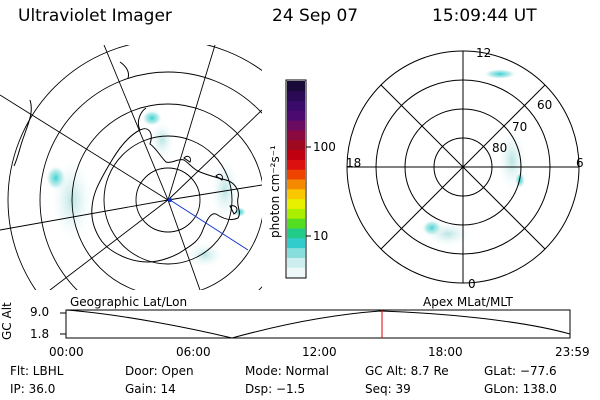 The image size is (600, 400). I want to click on xtick-2359: 23:59, so click(572, 352).